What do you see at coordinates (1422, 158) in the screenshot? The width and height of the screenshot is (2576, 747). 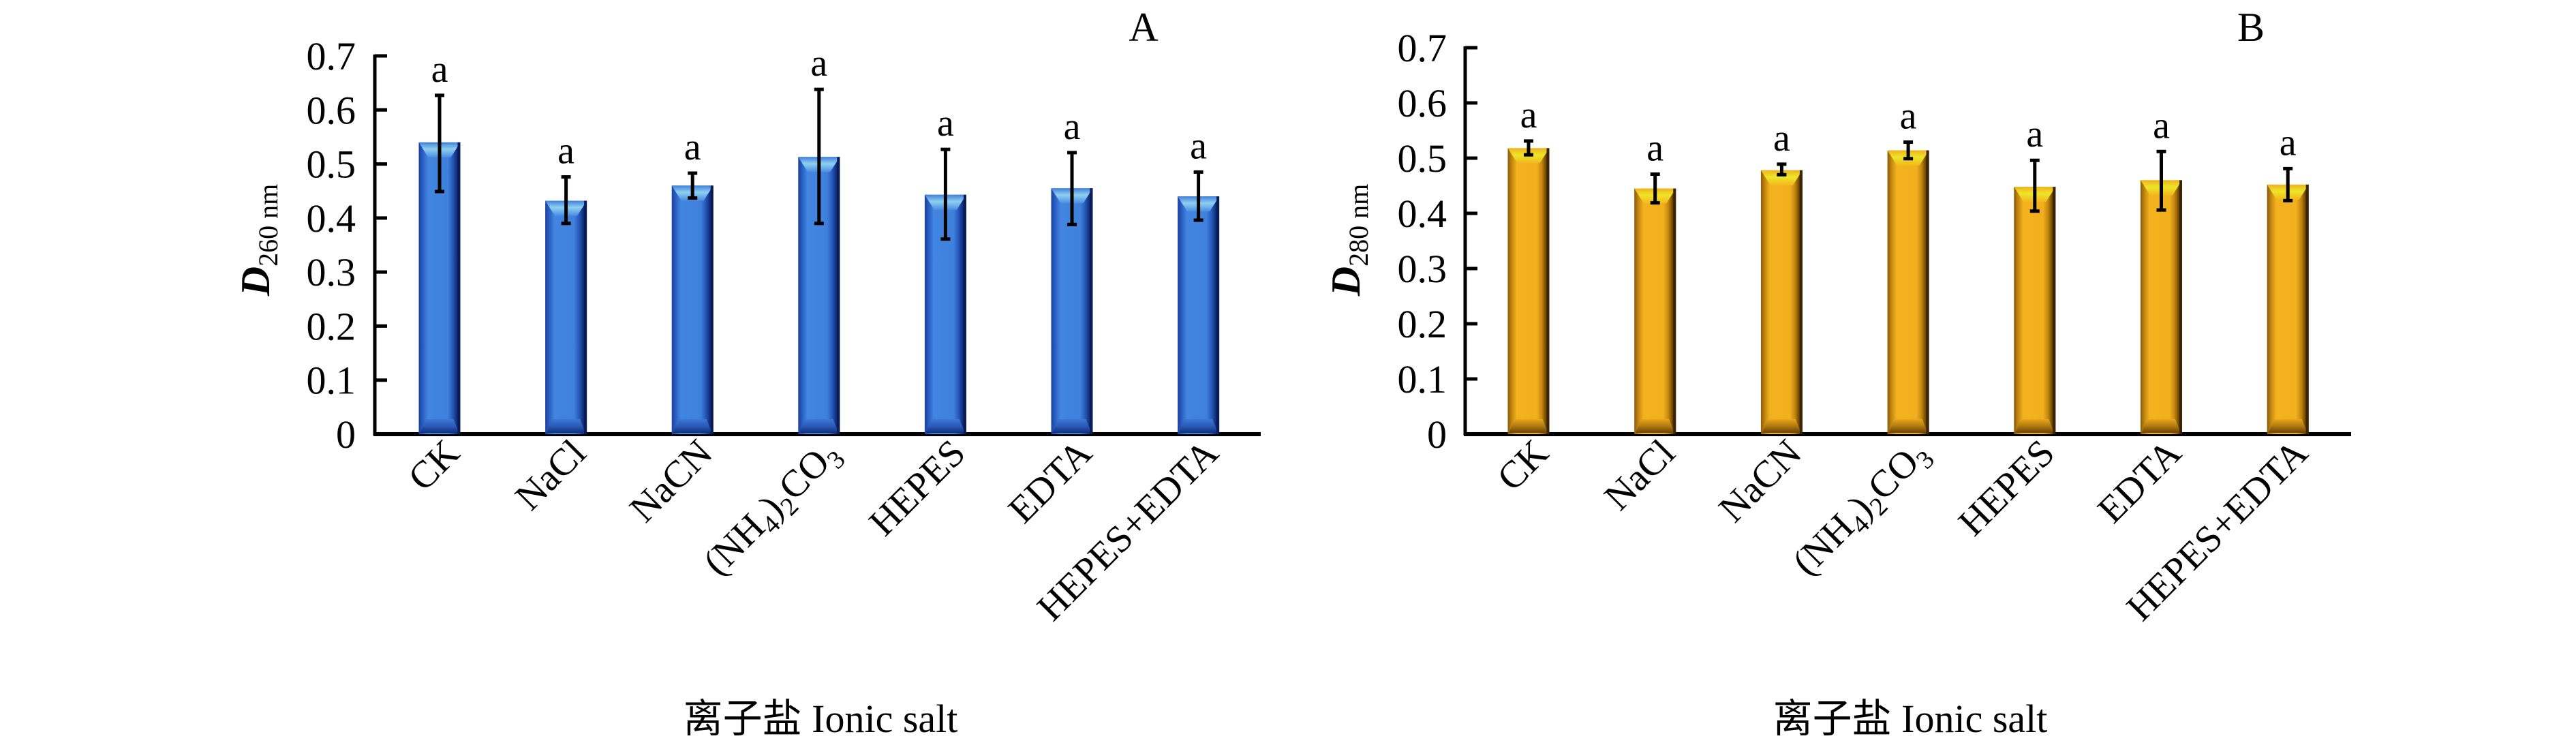 I see `y-tick-label: 0.5` at bounding box center [1422, 158].